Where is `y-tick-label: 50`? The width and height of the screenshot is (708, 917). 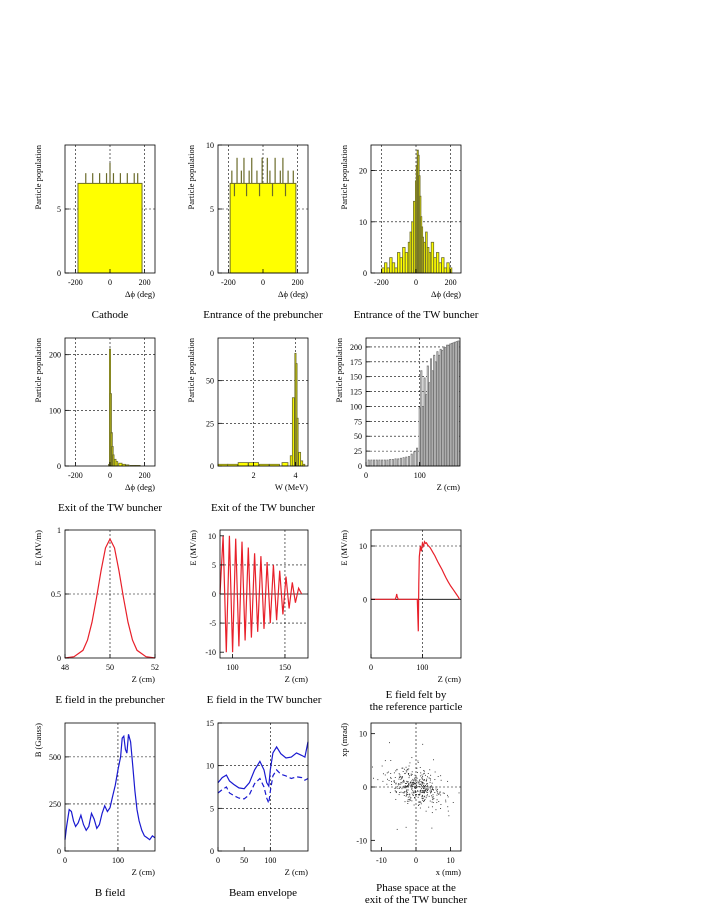
y-tick-label: 50 is located at coordinates (358, 436).